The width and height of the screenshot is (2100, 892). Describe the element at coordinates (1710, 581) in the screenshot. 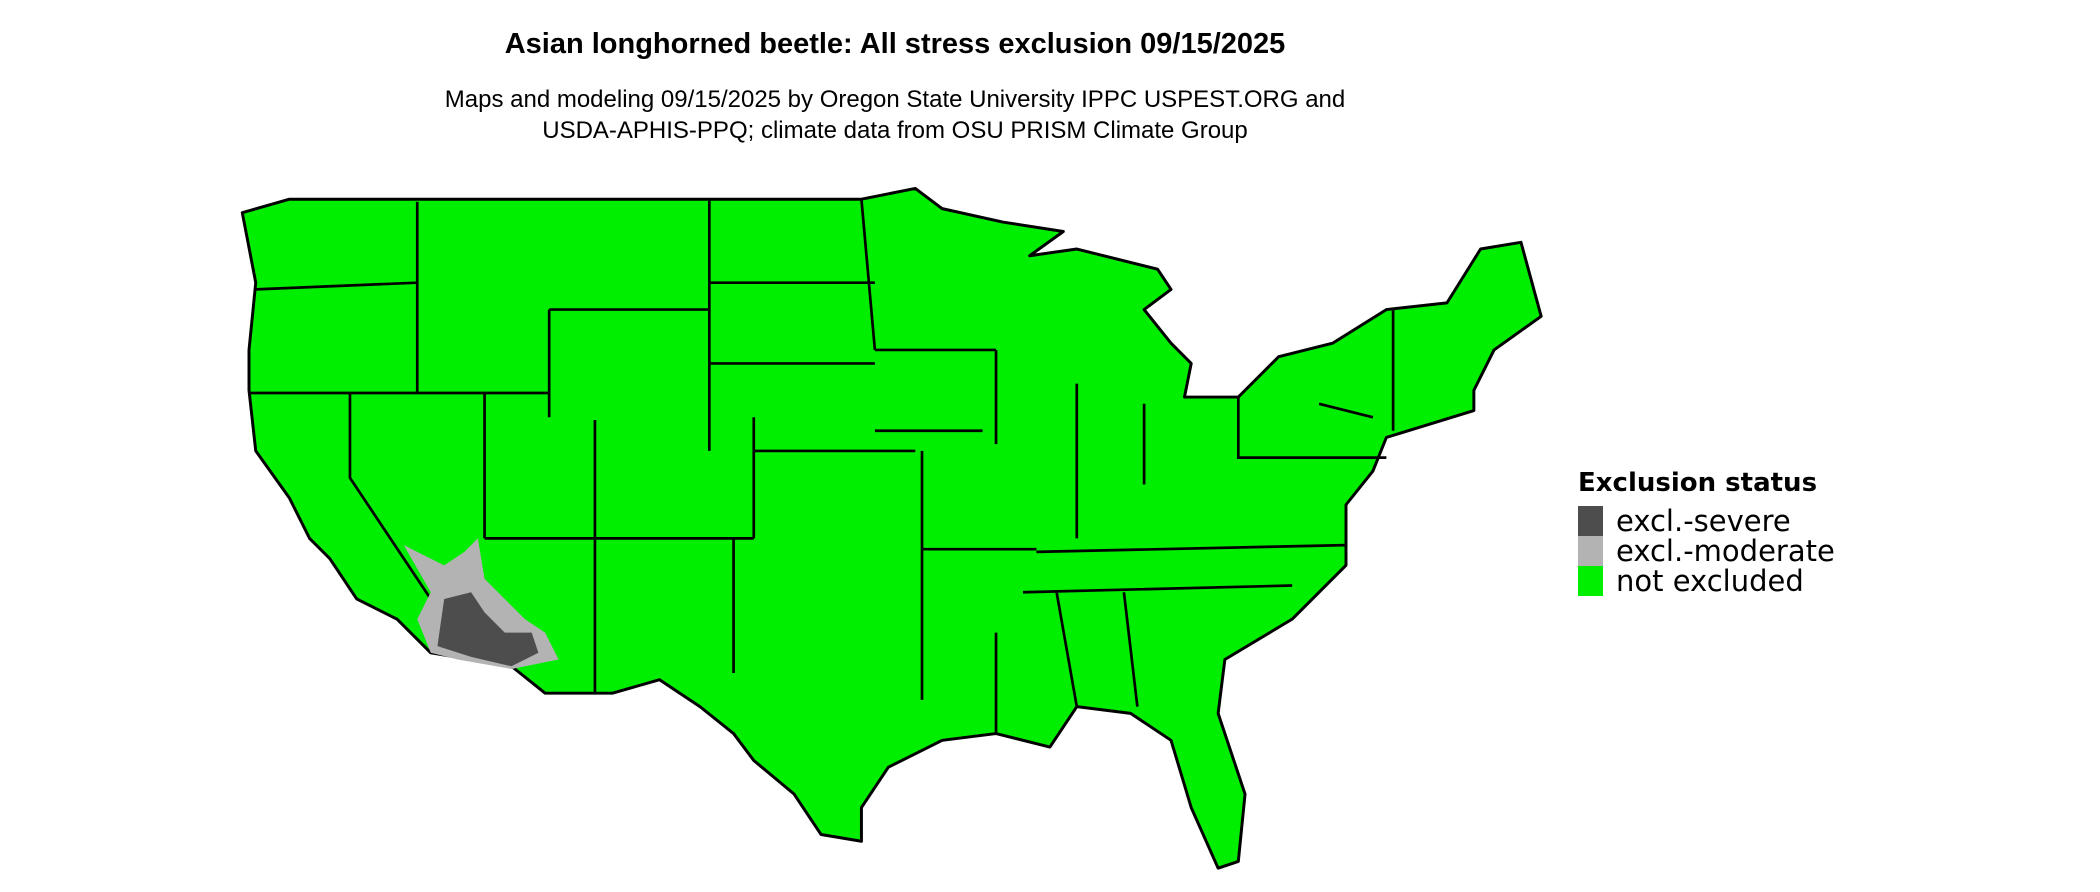

I see `legend-label: not excluded` at that location.